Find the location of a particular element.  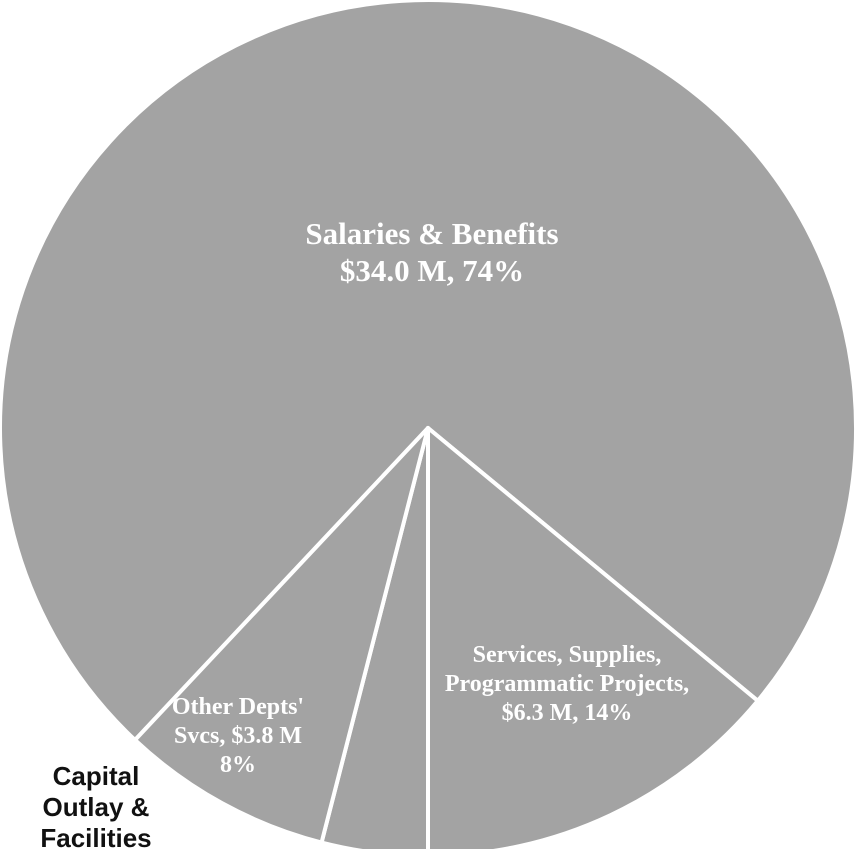

value-label: $34.0 M, 74% is located at coordinates (432, 270).